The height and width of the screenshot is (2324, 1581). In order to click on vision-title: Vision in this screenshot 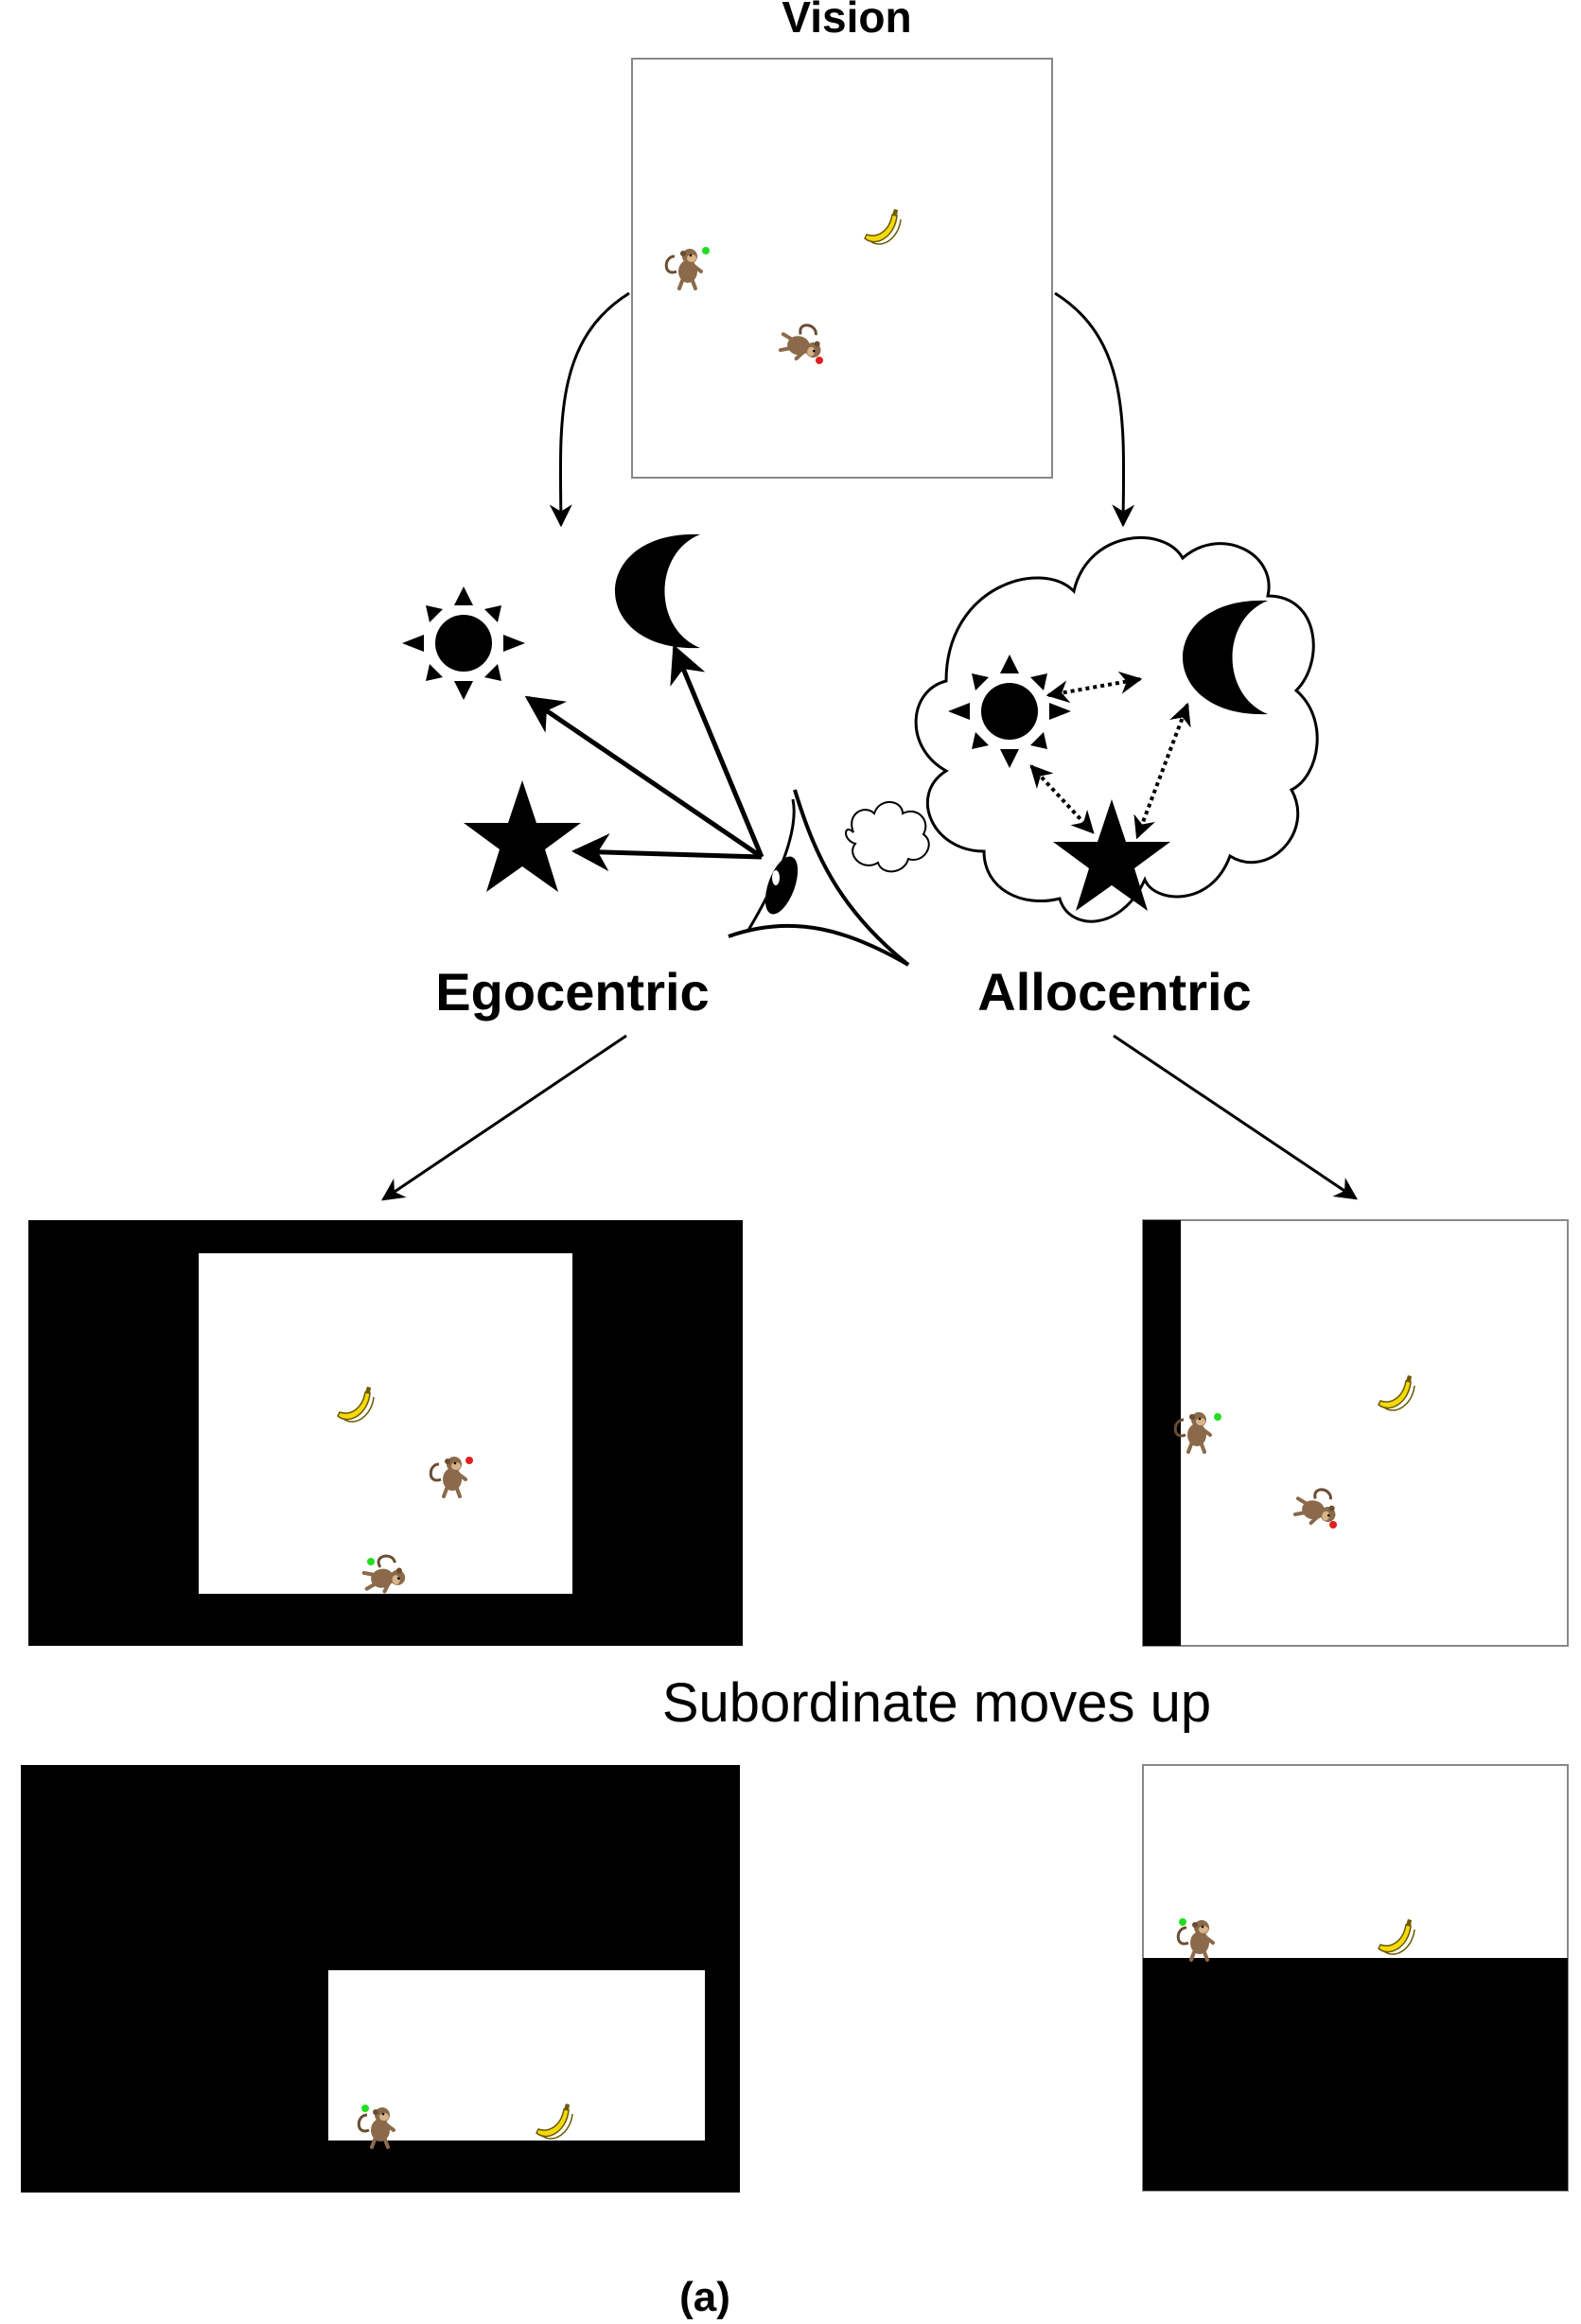, I will do `click(846, 21)`.